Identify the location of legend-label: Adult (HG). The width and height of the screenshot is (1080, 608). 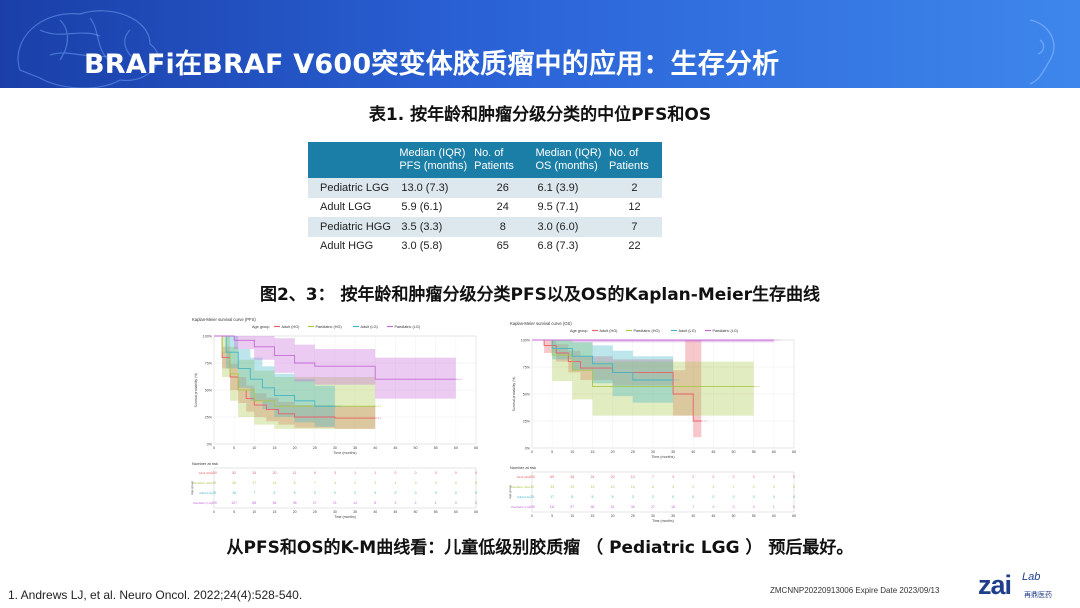
(609, 331).